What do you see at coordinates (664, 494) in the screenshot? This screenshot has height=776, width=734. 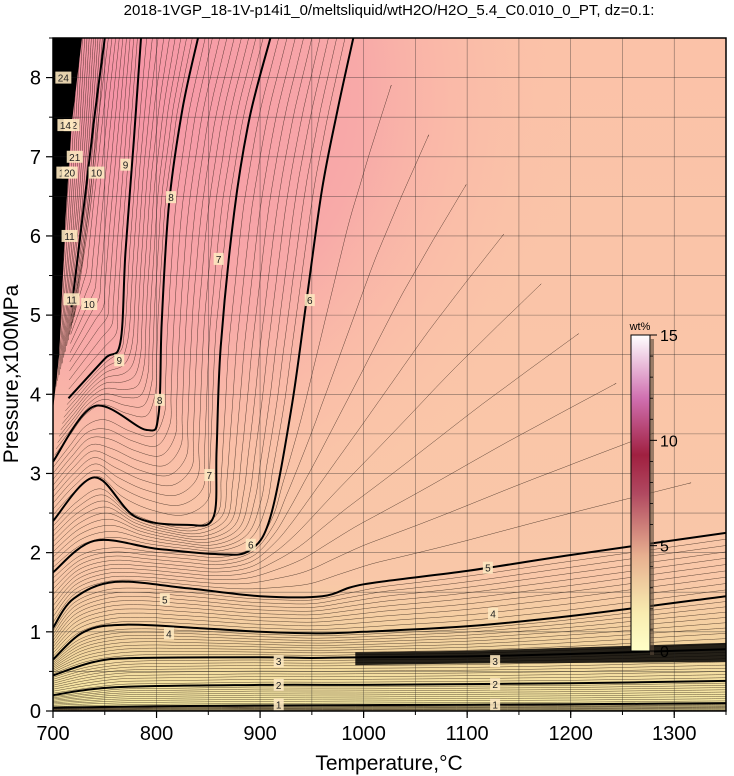 I see `colorbar-ticks: 0 5 10 15` at bounding box center [664, 494].